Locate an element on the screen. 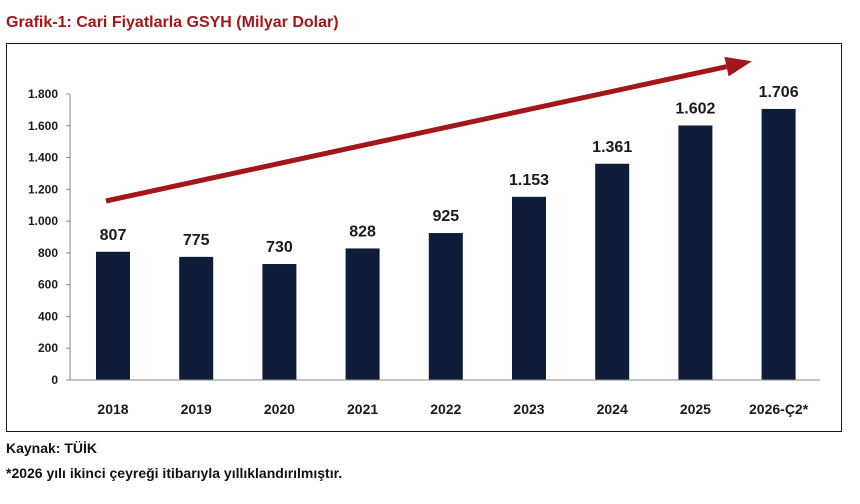 This screenshot has width=860, height=504. x-tick-label: 2026-Ç2* is located at coordinates (779, 409).